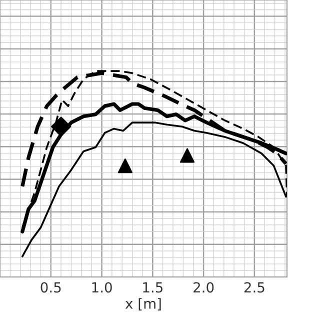 The width and height of the screenshot is (320, 320). I want to click on x-tick-label: 2.0, so click(204, 287).